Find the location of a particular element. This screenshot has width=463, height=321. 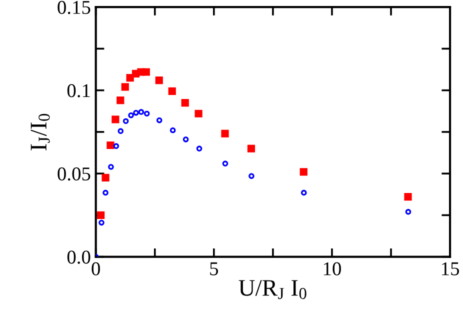

x-tick-label: 0 is located at coordinates (96, 269).